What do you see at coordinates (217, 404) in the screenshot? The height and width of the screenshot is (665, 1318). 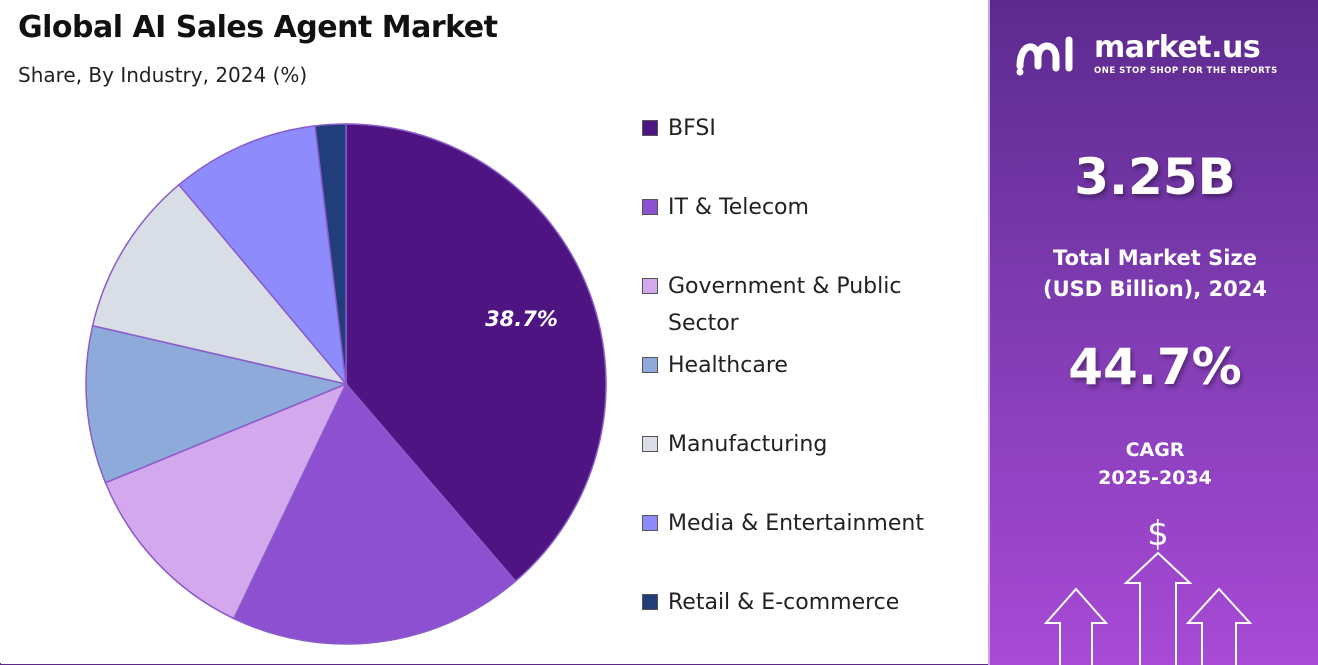 I see `pie-slice-healthcare` at bounding box center [217, 404].